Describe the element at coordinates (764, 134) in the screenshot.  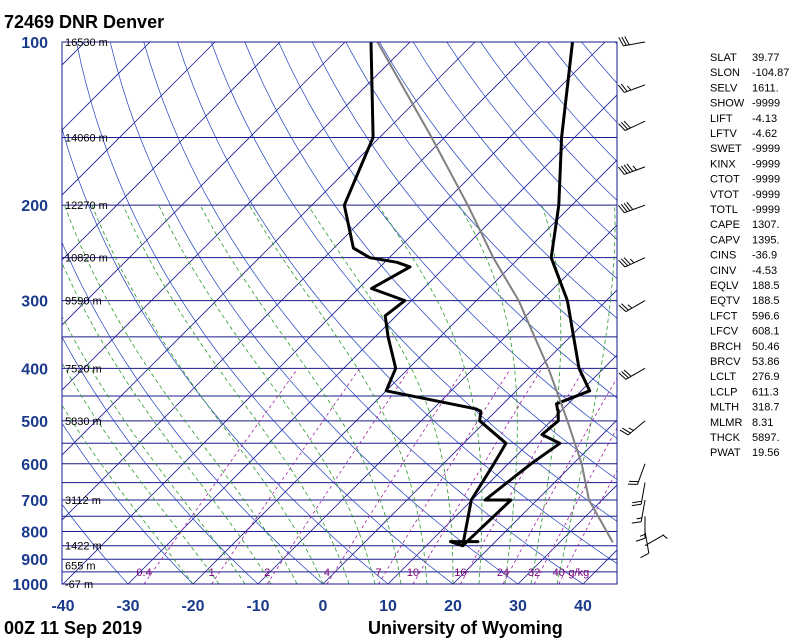
I see `index-value: -4.62` at that location.